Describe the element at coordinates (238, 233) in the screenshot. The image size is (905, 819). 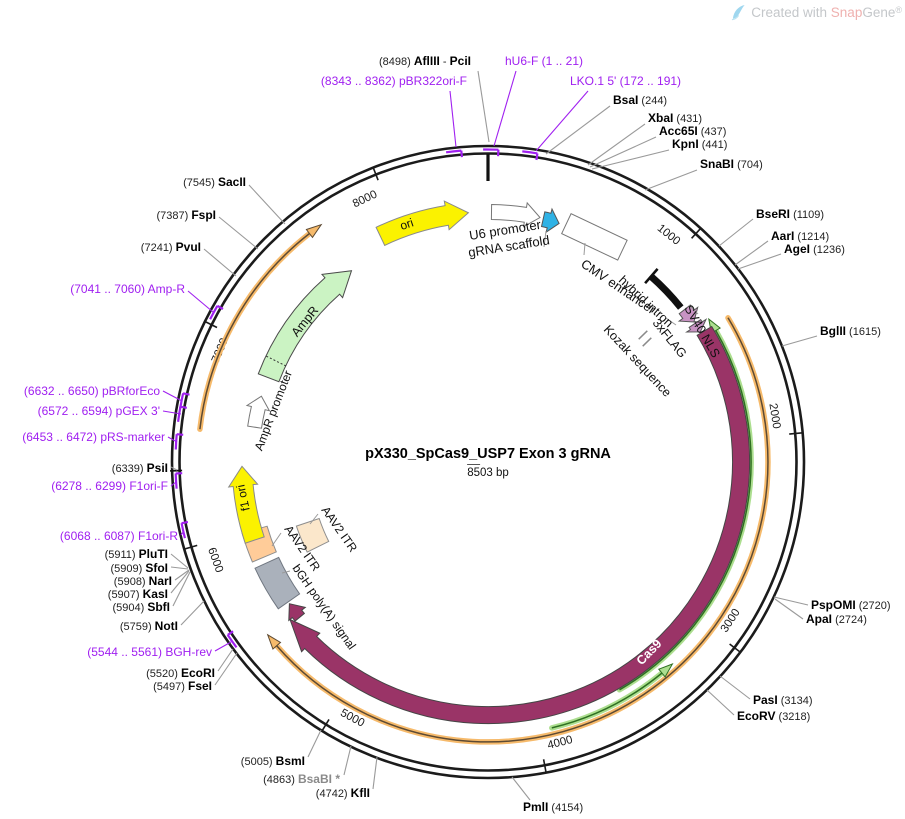
I see `fspi-leader` at that location.